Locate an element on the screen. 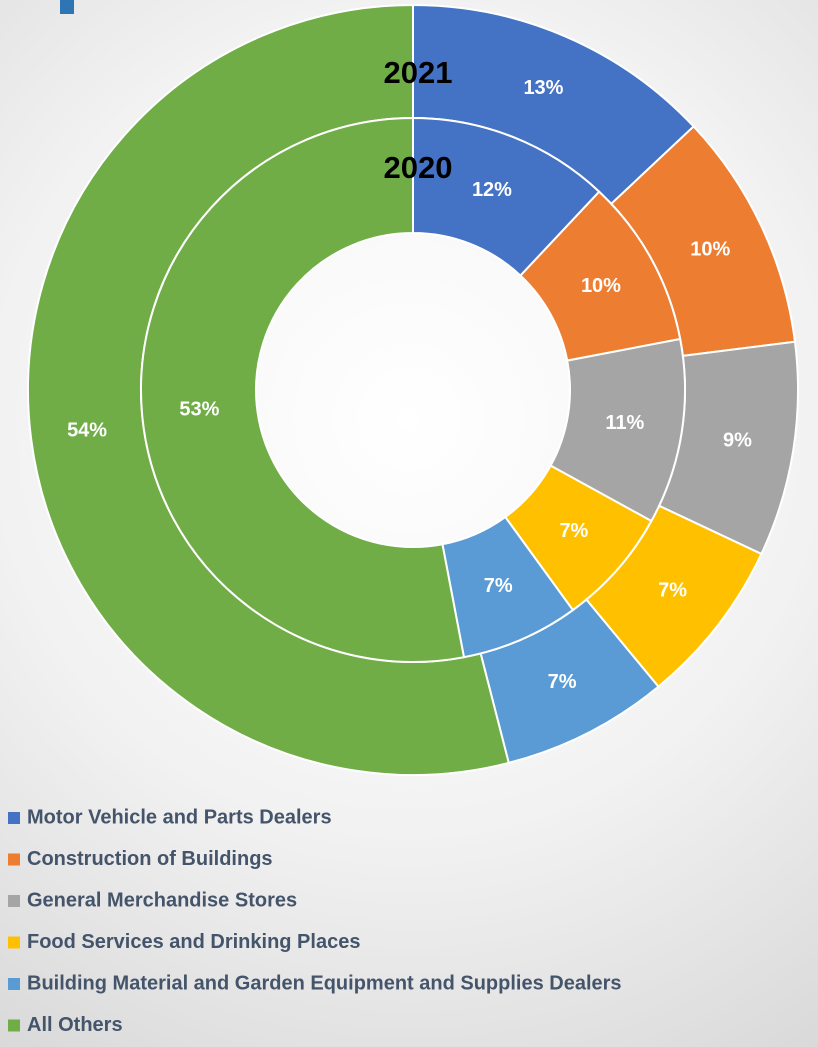  data-label: 53% is located at coordinates (199, 409).